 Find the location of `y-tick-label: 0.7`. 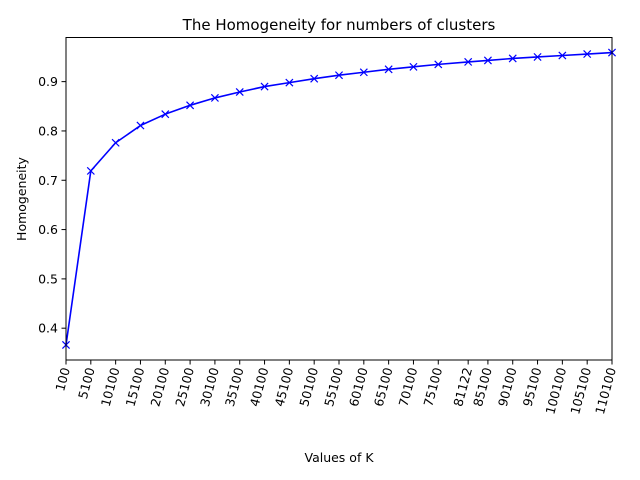

y-tick-label: 0.7 is located at coordinates (48, 180).